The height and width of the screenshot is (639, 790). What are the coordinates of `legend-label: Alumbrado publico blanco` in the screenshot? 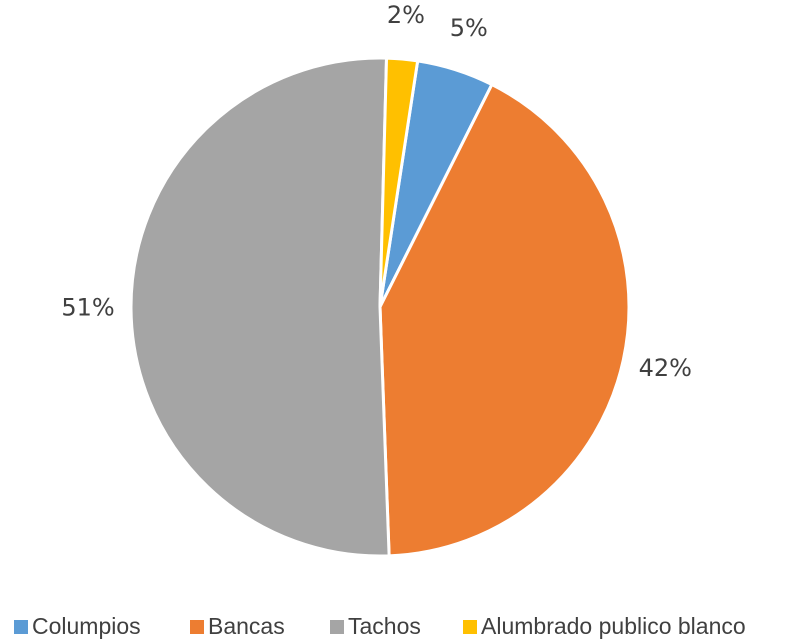 It's located at (613, 626).